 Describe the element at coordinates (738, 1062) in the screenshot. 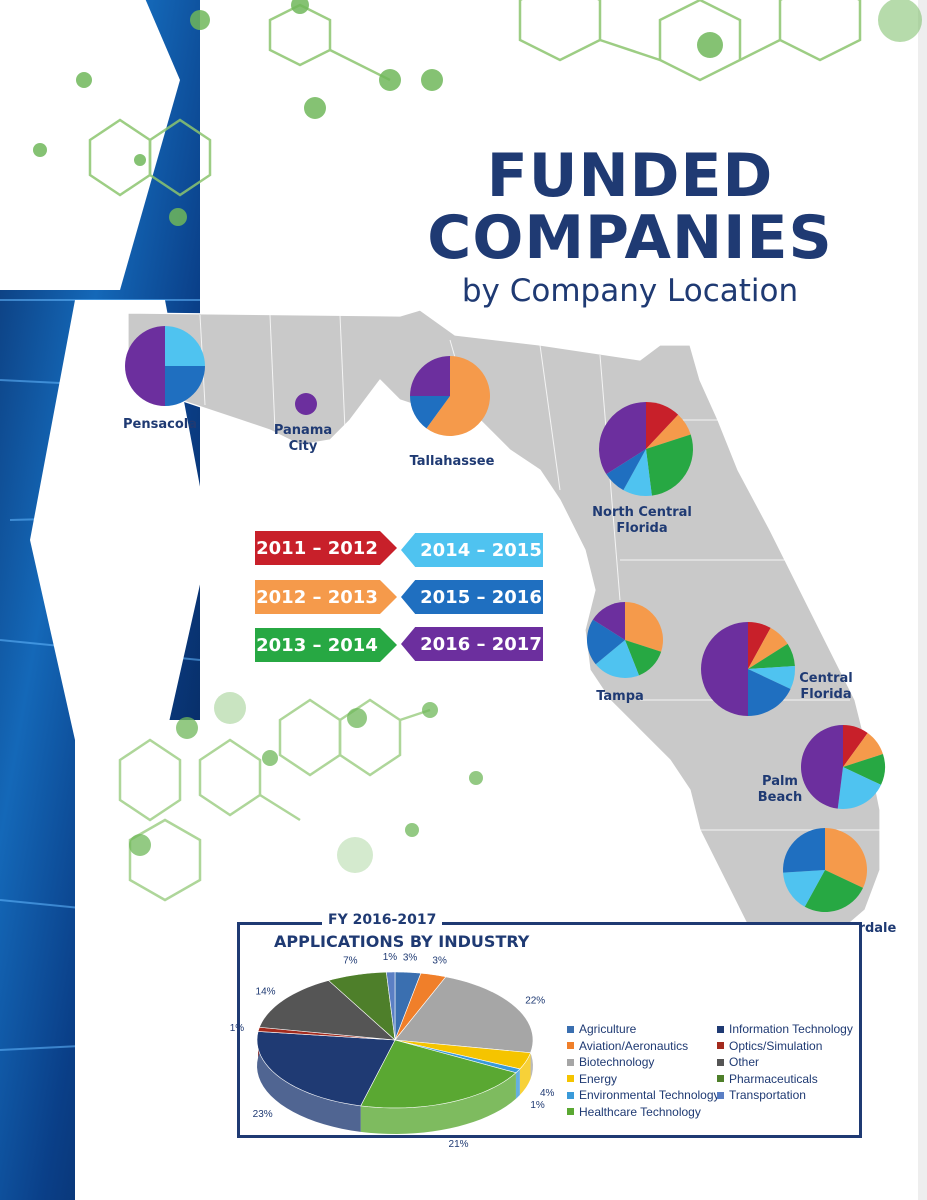

I see `industry-legend-item: Other` at that location.